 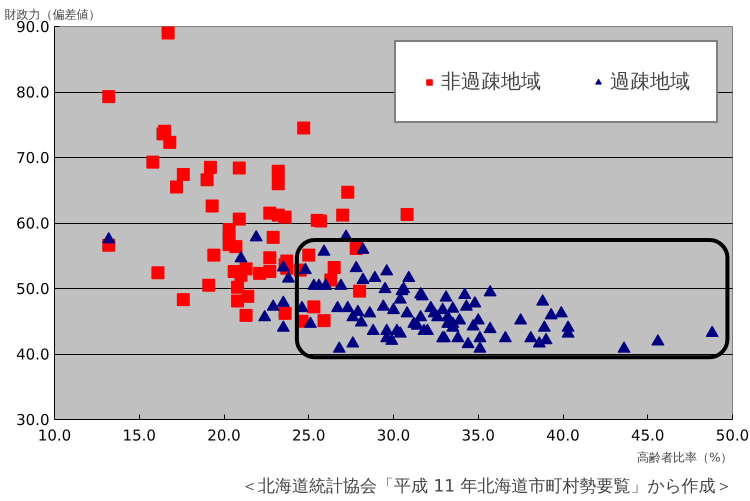 I want to click on y-tick-label: 60.0, so click(x=33, y=223).